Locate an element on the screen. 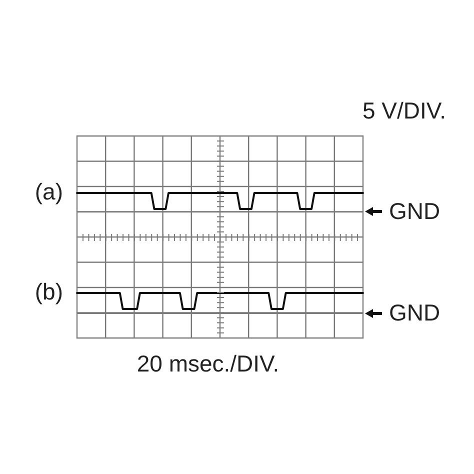 Image resolution: width=474 pixels, height=474 pixels. series-label: (a) is located at coordinates (48, 191).